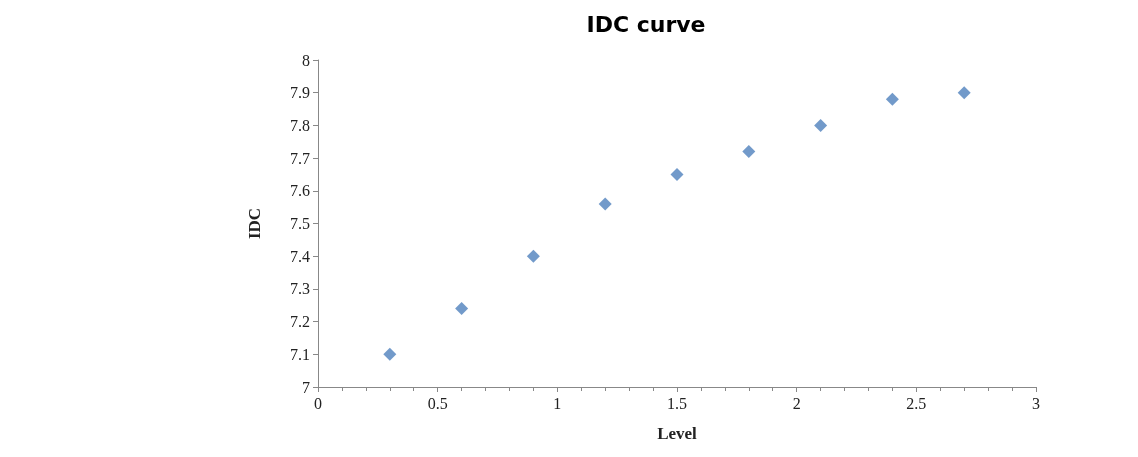 This screenshot has height=457, width=1138. What do you see at coordinates (557, 403) in the screenshot?
I see `x-tick-label: 1` at bounding box center [557, 403].